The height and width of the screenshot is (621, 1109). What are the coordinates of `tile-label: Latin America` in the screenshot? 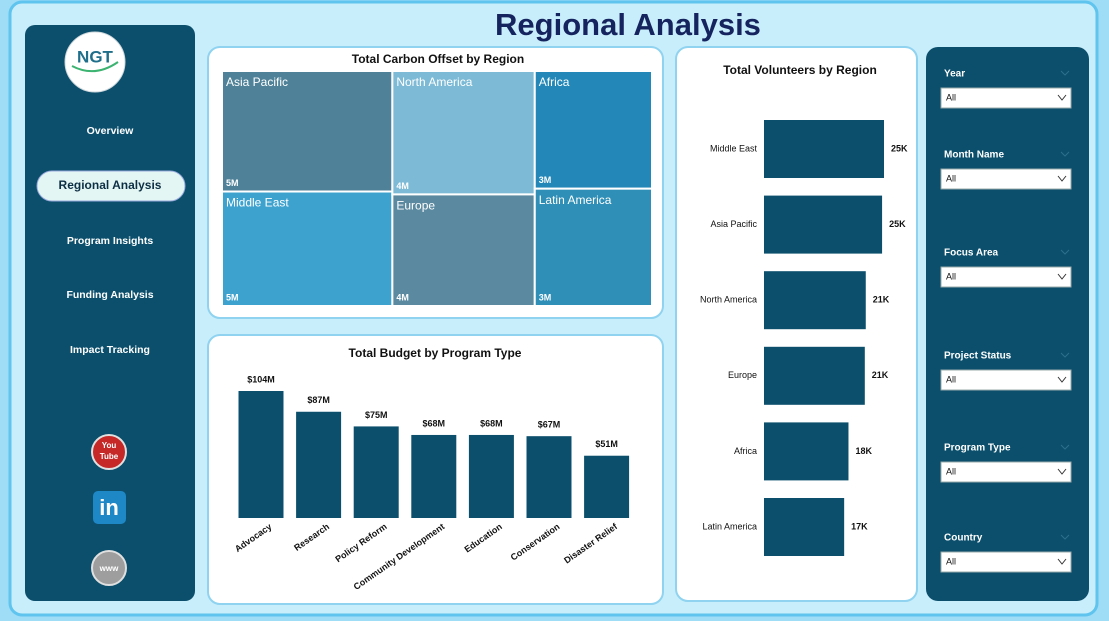 It's located at (575, 200).